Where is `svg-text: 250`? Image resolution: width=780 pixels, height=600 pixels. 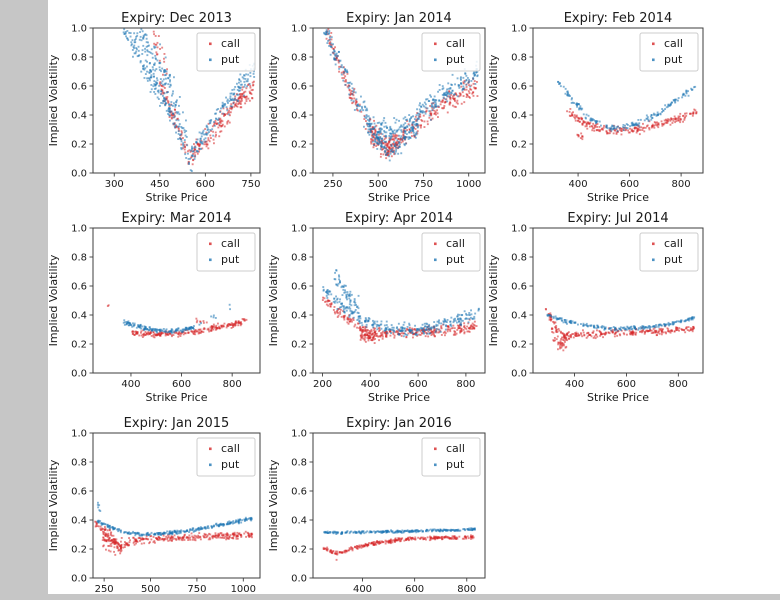 svg-text: 250 is located at coordinates (104, 589).